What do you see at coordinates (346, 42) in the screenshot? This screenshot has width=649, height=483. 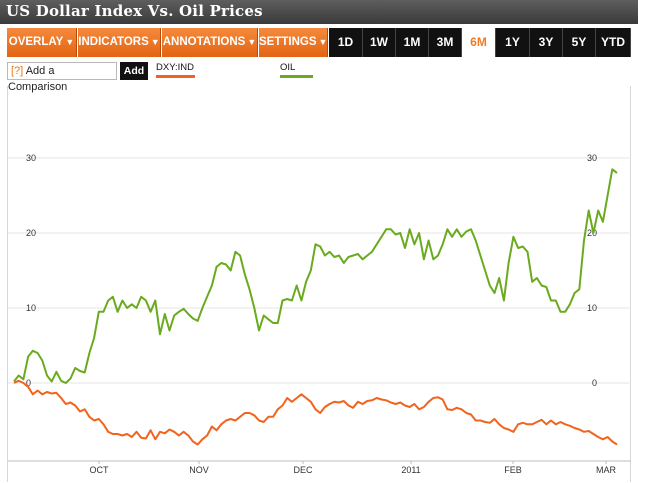 I see `range-1d-button: 1D` at bounding box center [346, 42].